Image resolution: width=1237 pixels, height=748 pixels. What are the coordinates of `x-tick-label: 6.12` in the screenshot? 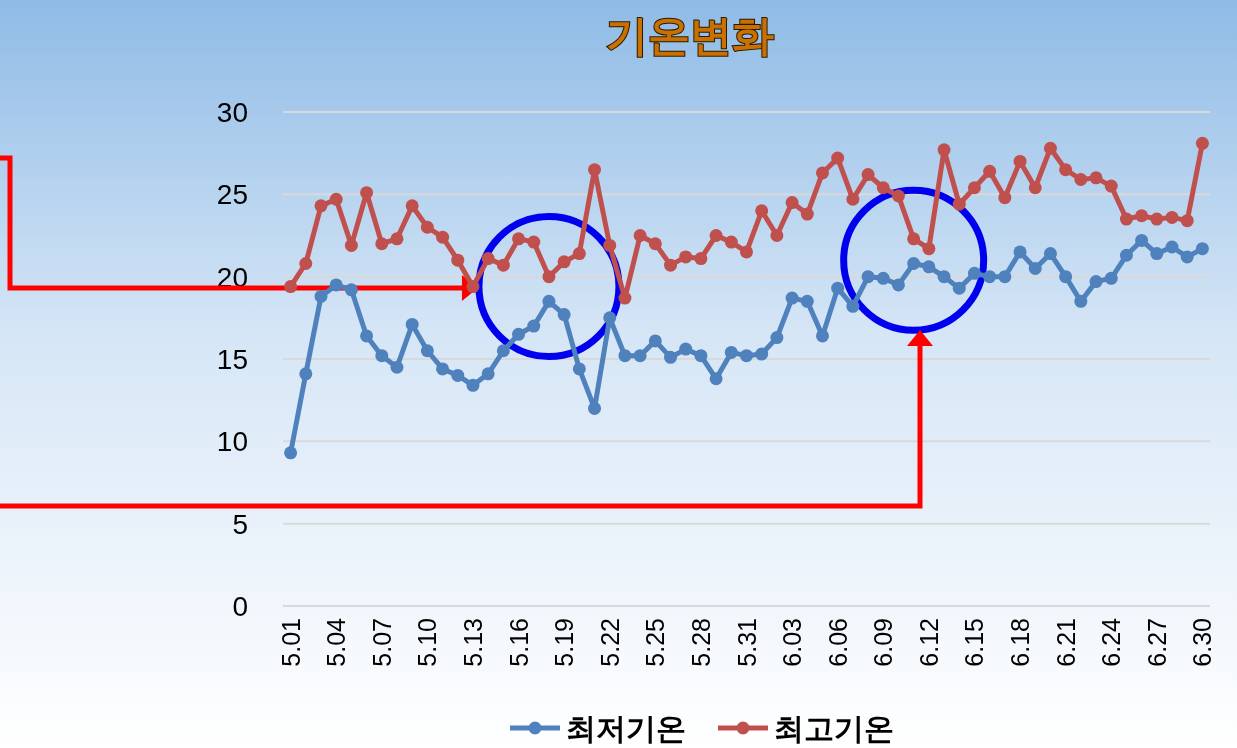 It's located at (928, 642).